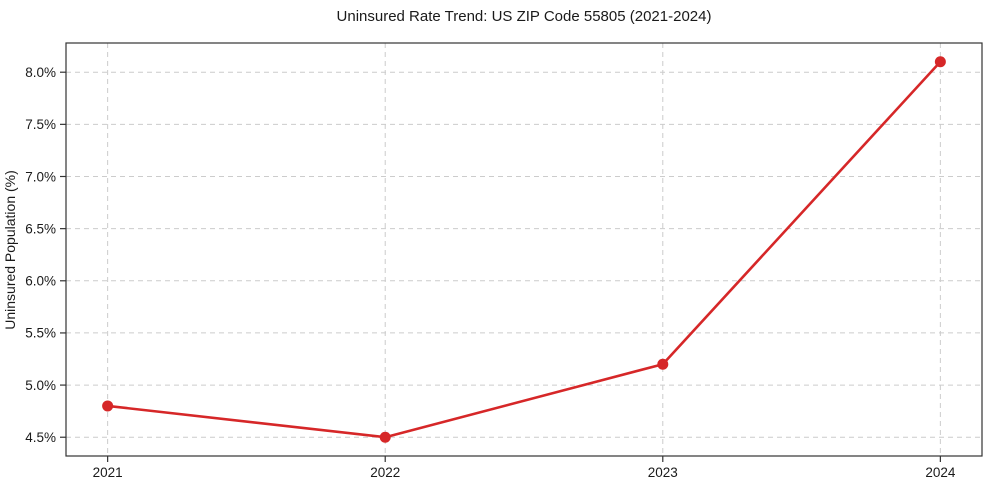  What do you see at coordinates (40, 228) in the screenshot?
I see `y-tick-label: 6.5%` at bounding box center [40, 228].